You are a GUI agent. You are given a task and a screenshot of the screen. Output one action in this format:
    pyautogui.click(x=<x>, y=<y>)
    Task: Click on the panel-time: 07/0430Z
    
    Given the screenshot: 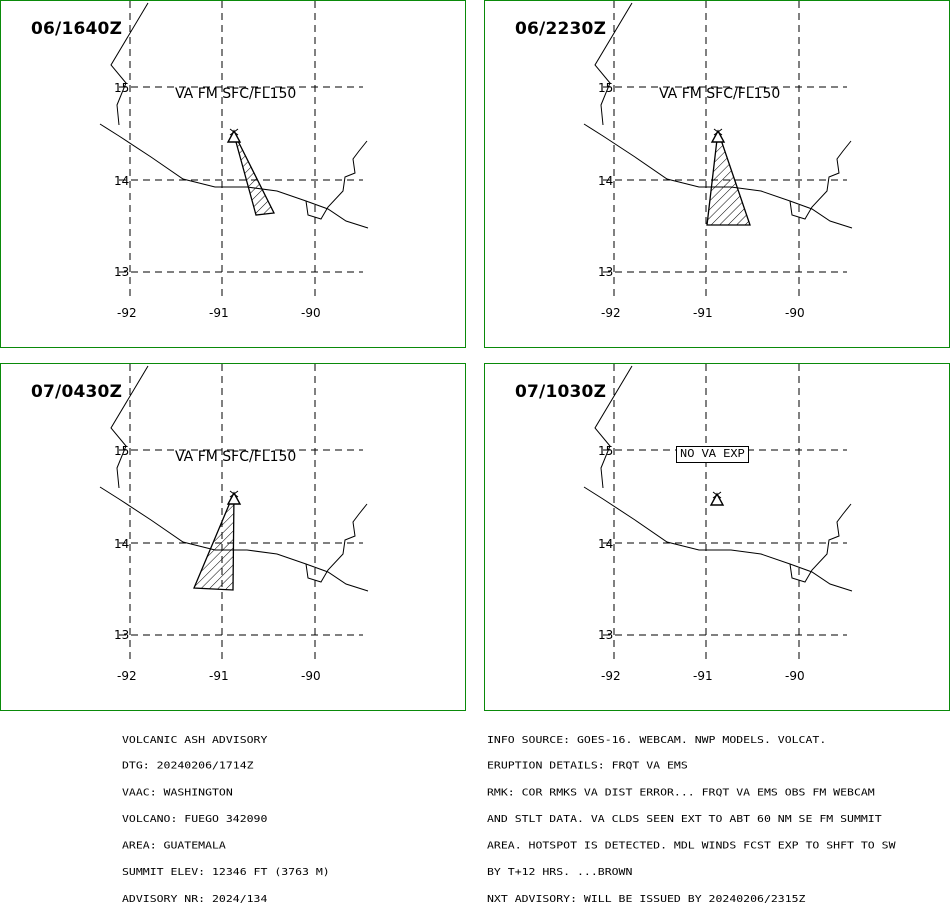 What is the action you would take?
    pyautogui.click(x=77, y=392)
    